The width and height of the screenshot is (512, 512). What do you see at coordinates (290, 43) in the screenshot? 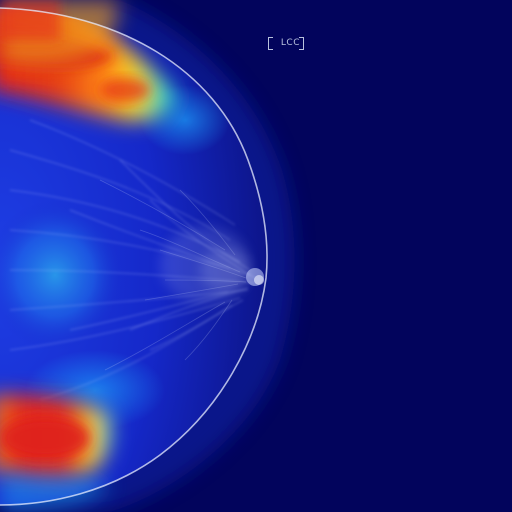
I see `view-label-text: LCC` at bounding box center [290, 43].